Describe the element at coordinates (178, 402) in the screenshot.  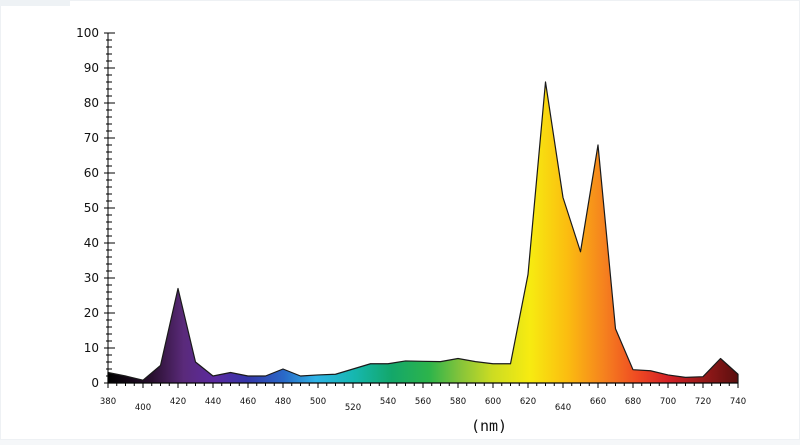
I see `x-tick-label: 420` at that location.